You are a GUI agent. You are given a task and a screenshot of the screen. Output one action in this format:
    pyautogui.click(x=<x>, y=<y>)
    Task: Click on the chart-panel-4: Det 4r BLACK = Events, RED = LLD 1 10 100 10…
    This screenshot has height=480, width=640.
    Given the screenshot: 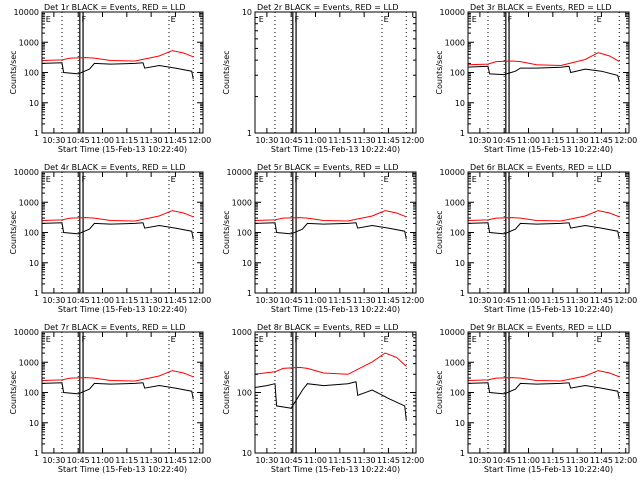 What is the action you would take?
    pyautogui.click(x=110, y=238)
    